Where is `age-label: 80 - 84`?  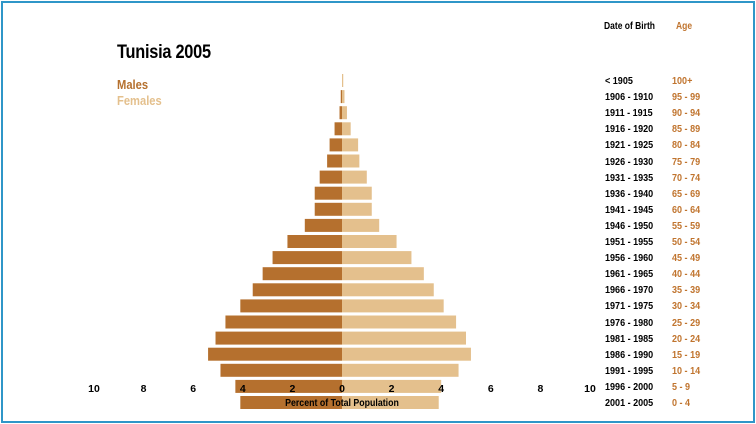
age-label: 80 - 84 is located at coordinates (686, 145).